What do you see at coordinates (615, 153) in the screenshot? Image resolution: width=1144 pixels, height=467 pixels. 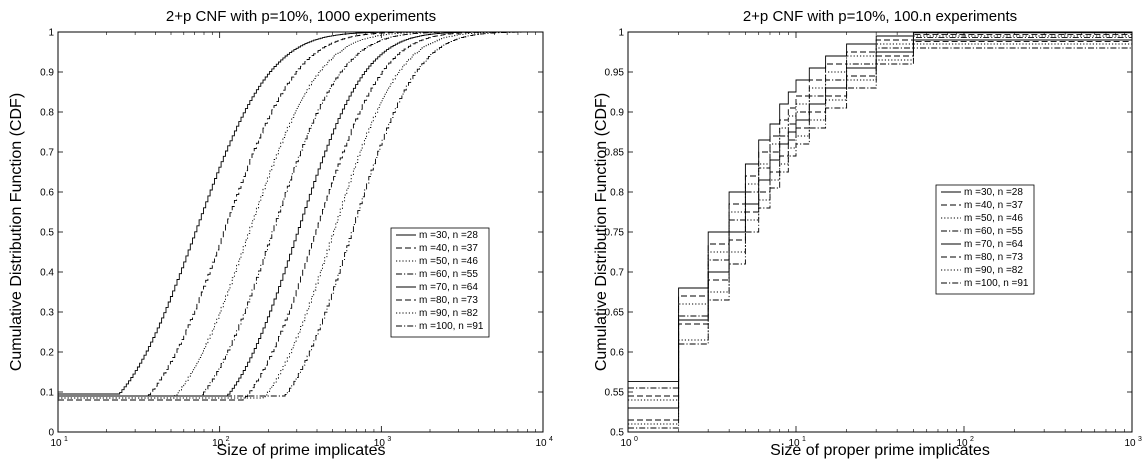 I see `y-tick-label: 0.85` at bounding box center [615, 153].